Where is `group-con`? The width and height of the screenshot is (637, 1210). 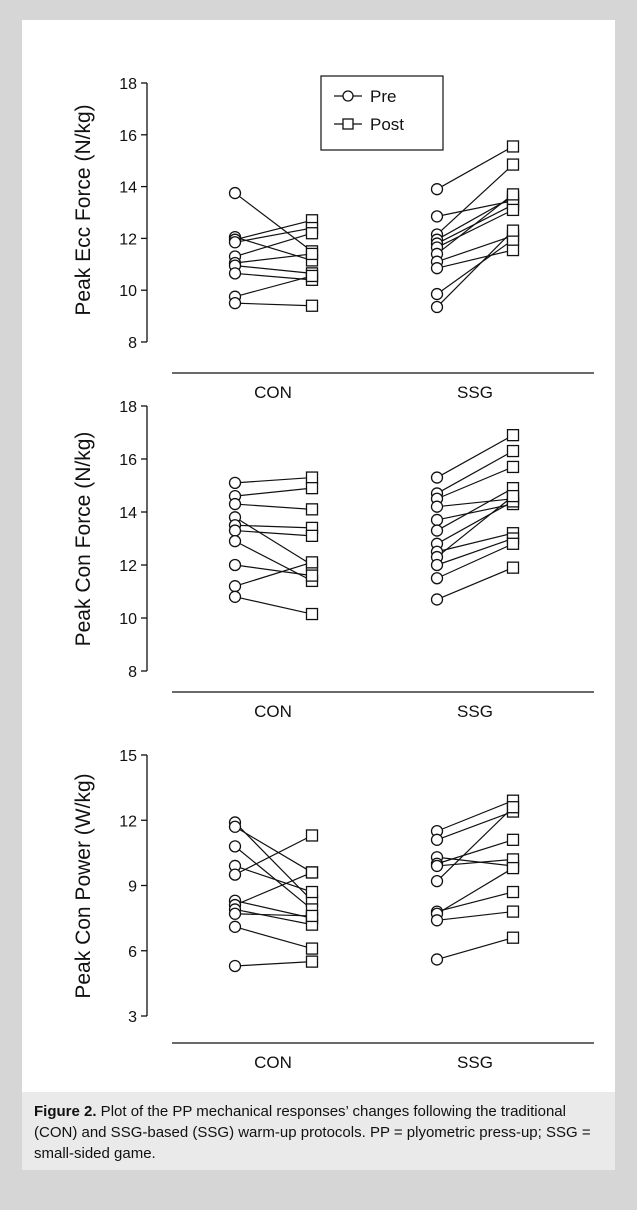 group-con is located at coordinates (273, 249).